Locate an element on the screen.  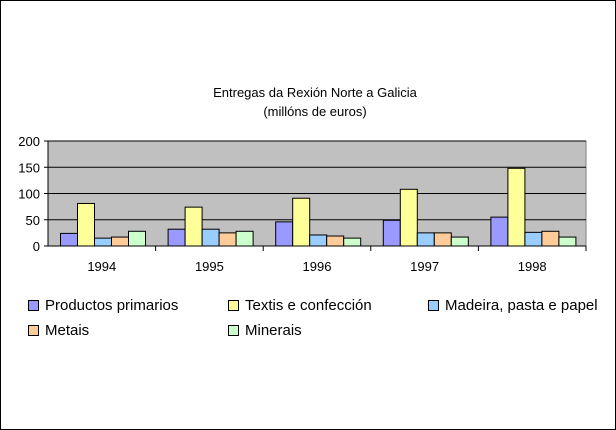
legend-label: Minerais is located at coordinates (273, 330).